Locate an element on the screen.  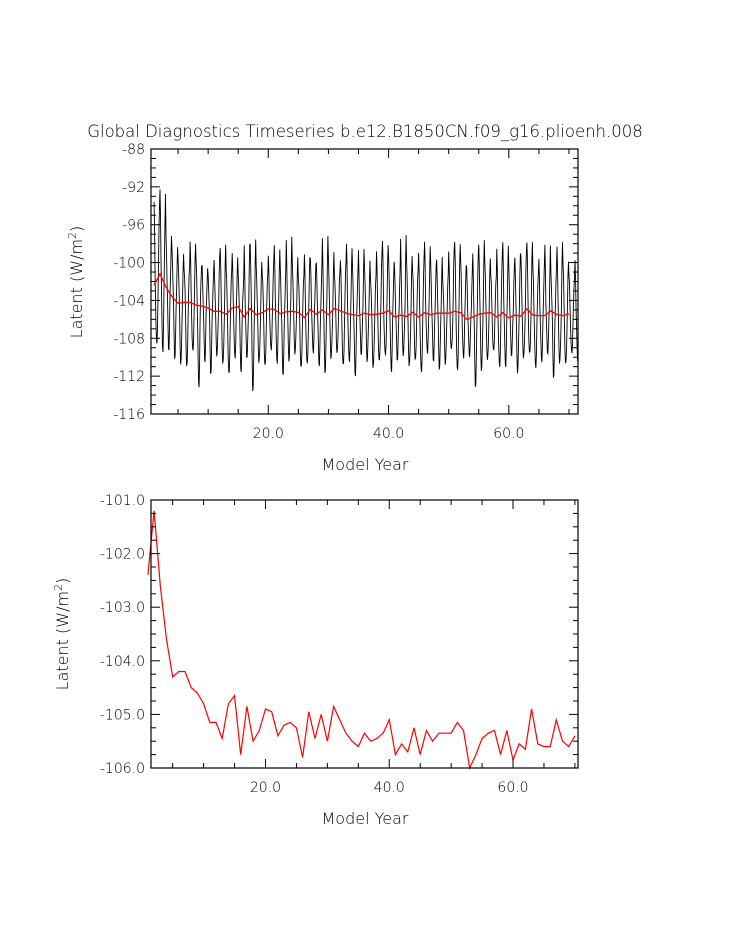
upper-y-axis-label: Latent (W/m2) is located at coordinates (76, 282).